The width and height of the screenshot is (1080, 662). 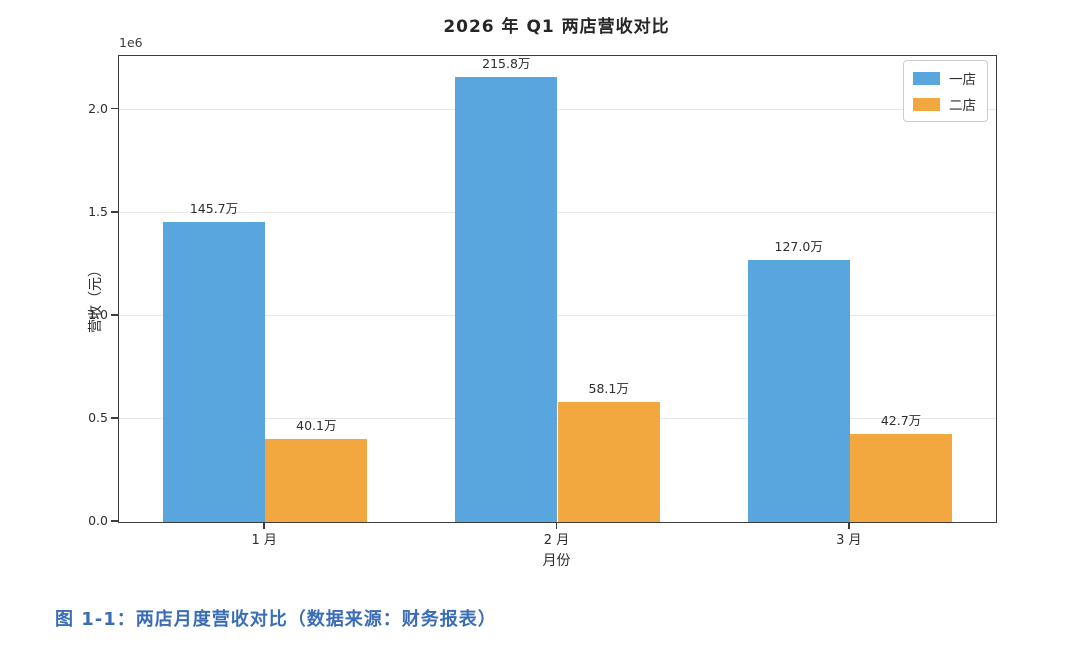 What do you see at coordinates (556, 561) in the screenshot?
I see `x-axis-label: 月份` at bounding box center [556, 561].